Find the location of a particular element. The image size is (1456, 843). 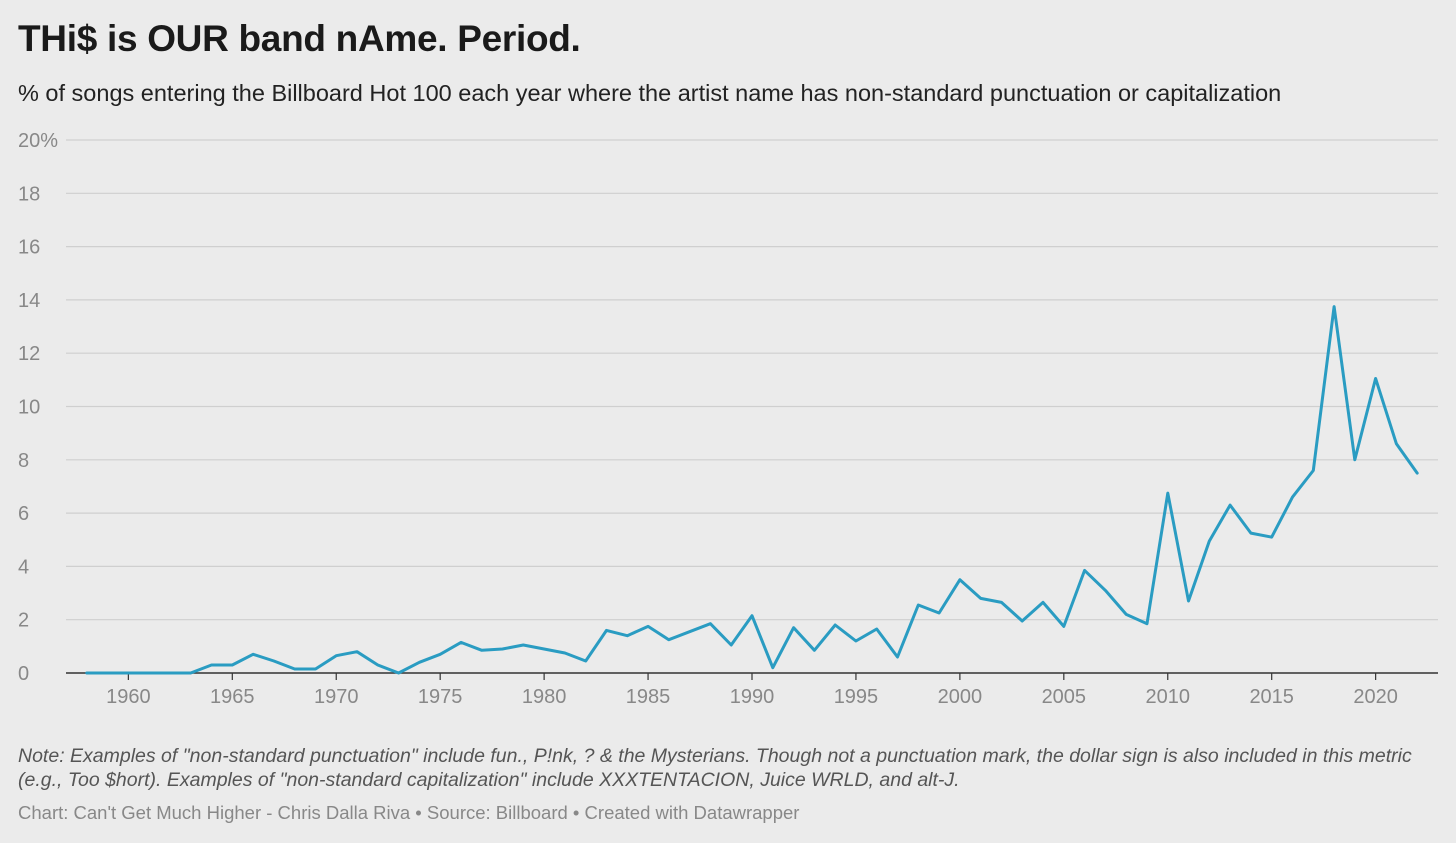

x-tick-label: 1970 is located at coordinates (336, 697).